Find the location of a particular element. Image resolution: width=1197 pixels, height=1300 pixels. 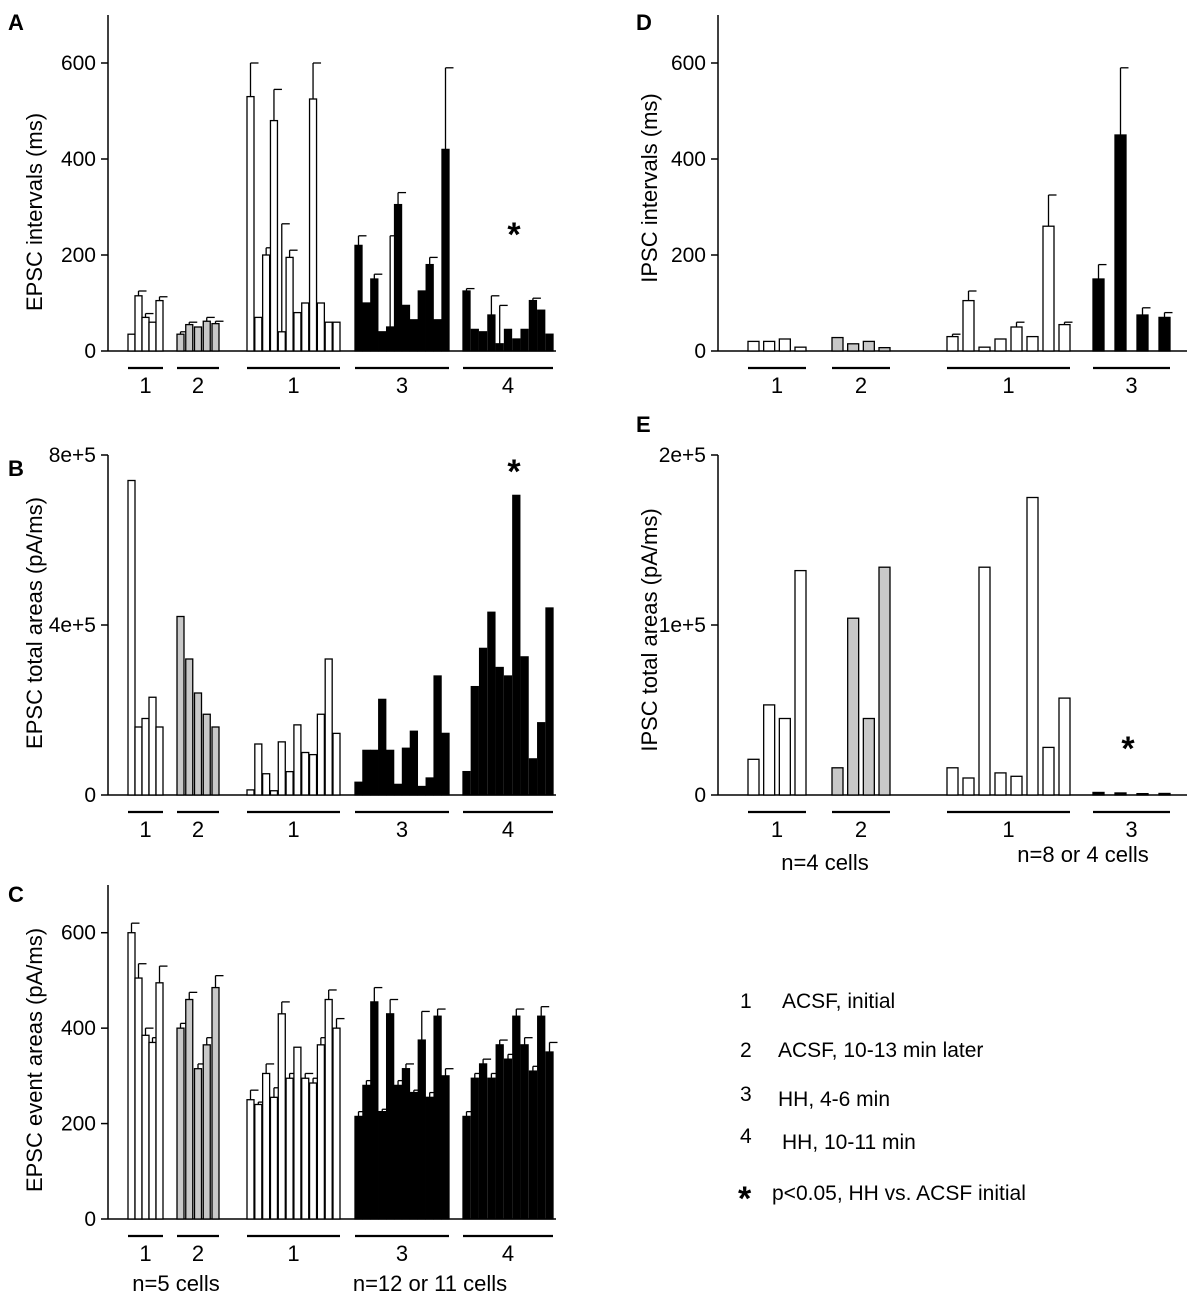

legend-key-3: 3 is located at coordinates (746, 1094).